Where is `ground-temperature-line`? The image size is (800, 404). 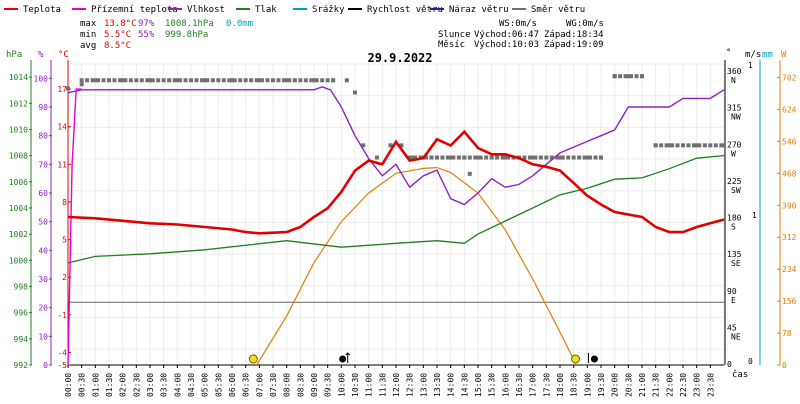 ground-temperature-line is located at coordinates (74, 227).